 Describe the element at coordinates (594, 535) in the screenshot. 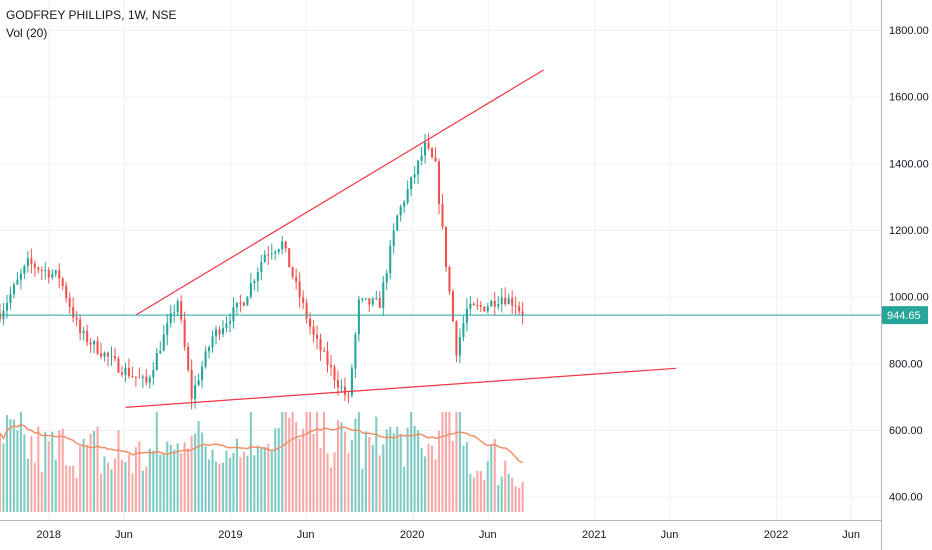

I see `x-tick-label: 2021` at that location.